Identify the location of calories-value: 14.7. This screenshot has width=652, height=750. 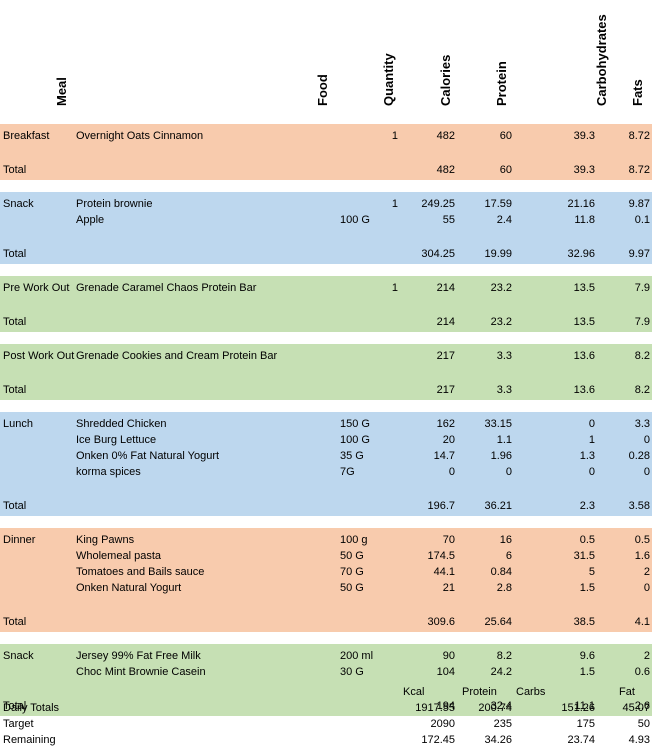
(444, 456).